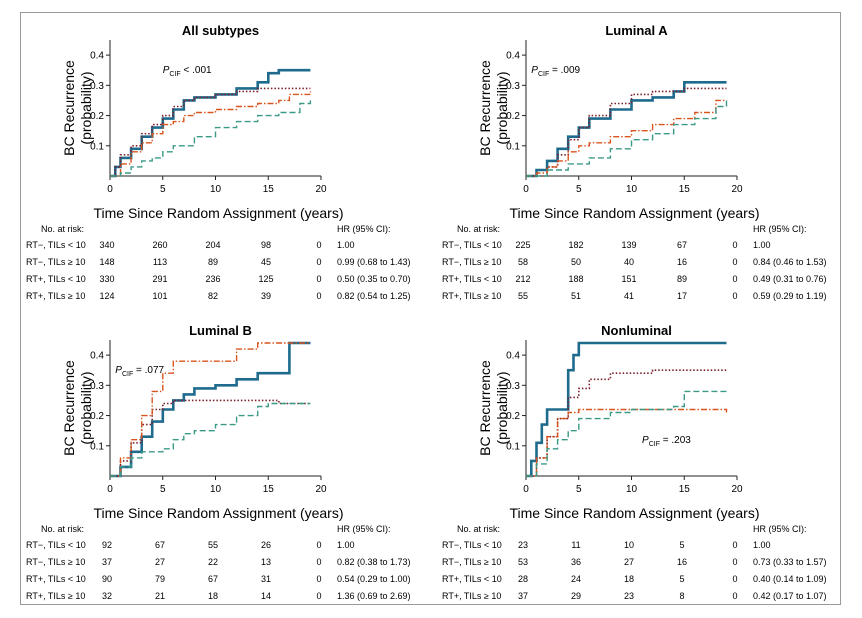 This screenshot has width=862, height=618. Describe the element at coordinates (576, 296) in the screenshot. I see `at-risk-cell: 51` at that location.